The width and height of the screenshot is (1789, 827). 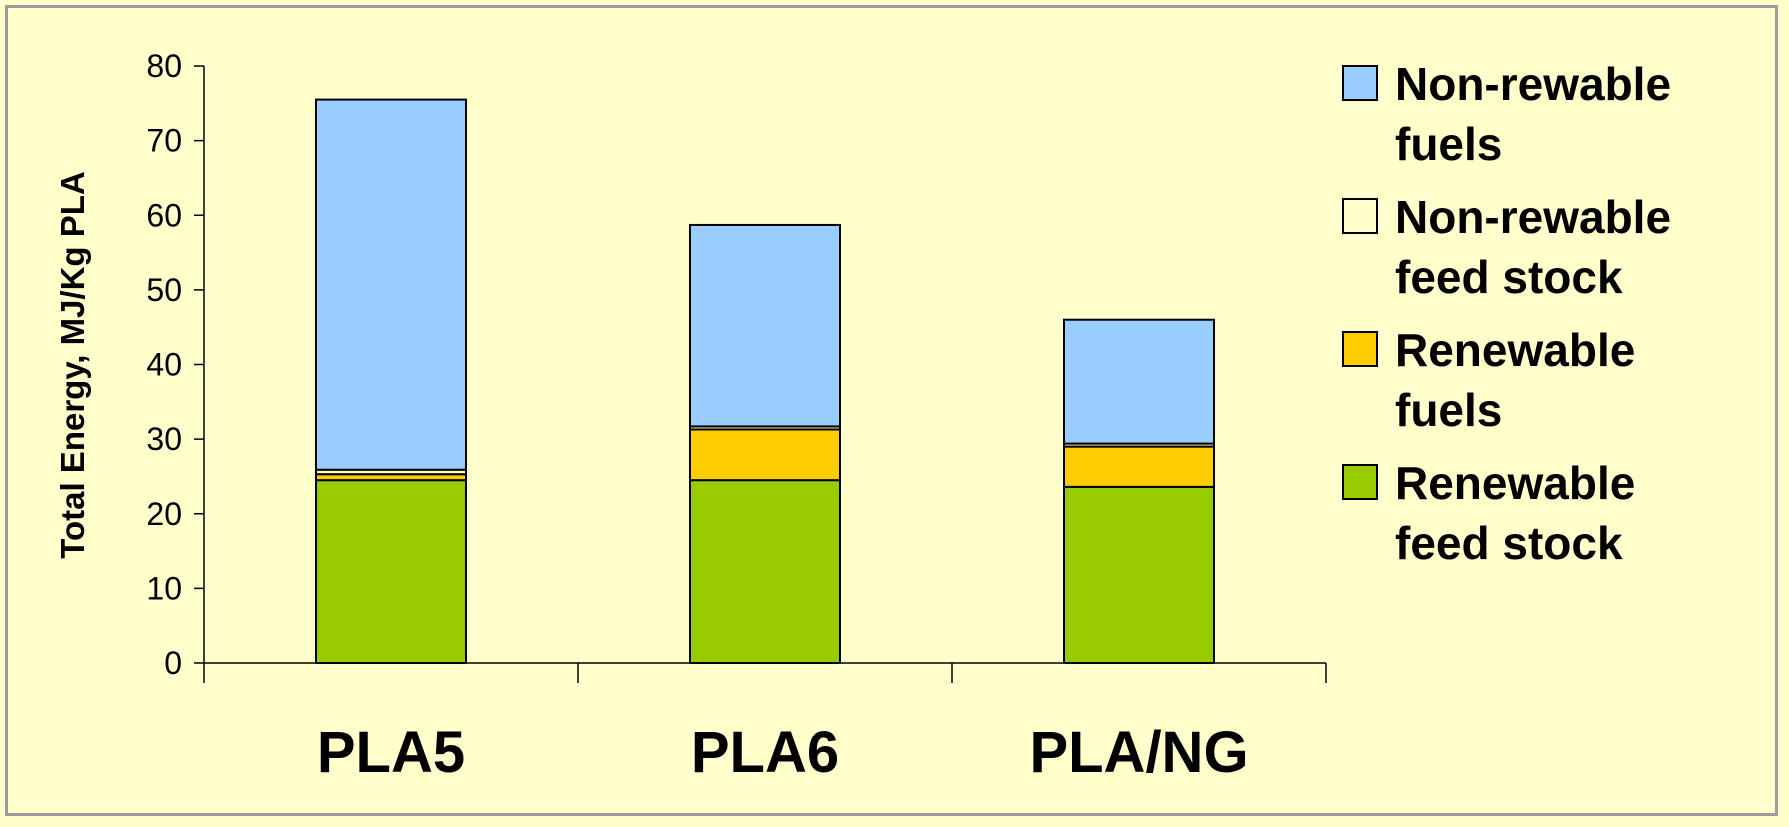 I want to click on y-tick-label: 80, so click(x=164, y=66).